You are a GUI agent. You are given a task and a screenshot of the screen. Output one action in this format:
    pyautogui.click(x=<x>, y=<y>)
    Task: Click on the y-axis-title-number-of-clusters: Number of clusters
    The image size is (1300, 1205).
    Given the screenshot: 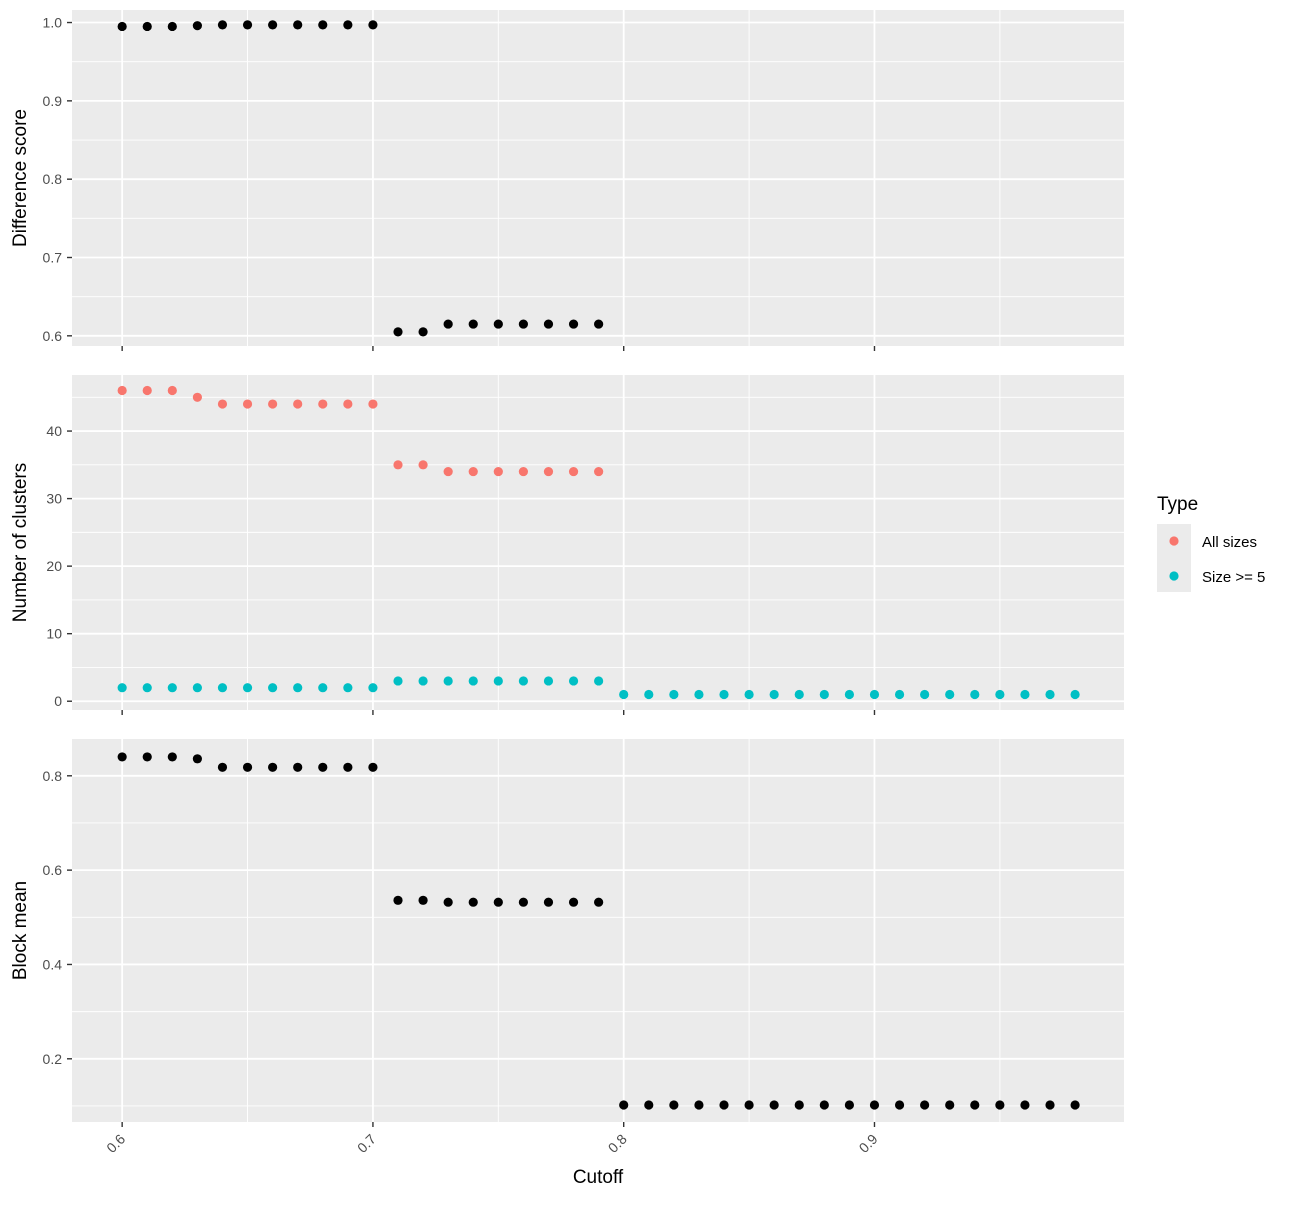 What is the action you would take?
    pyautogui.click(x=20, y=542)
    